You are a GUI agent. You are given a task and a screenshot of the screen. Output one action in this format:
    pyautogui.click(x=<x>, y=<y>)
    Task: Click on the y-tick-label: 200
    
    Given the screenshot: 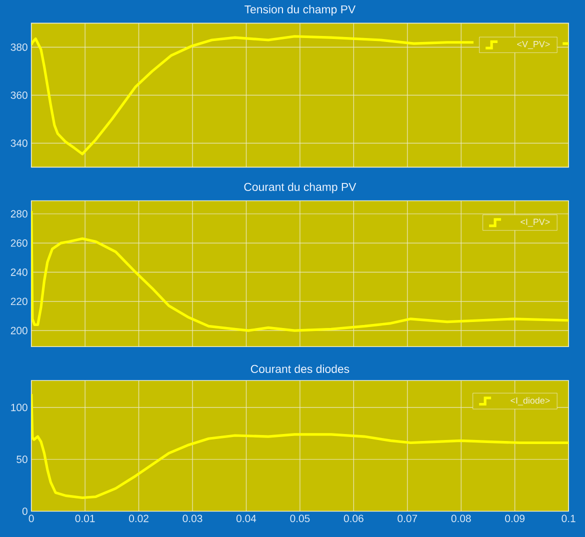 What is the action you would take?
    pyautogui.click(x=19, y=330)
    